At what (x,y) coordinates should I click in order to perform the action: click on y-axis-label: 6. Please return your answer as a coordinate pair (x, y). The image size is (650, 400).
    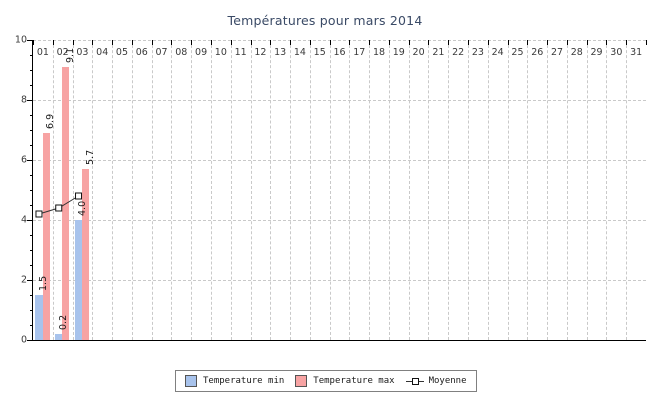
    Looking at the image, I should click on (23, 160).